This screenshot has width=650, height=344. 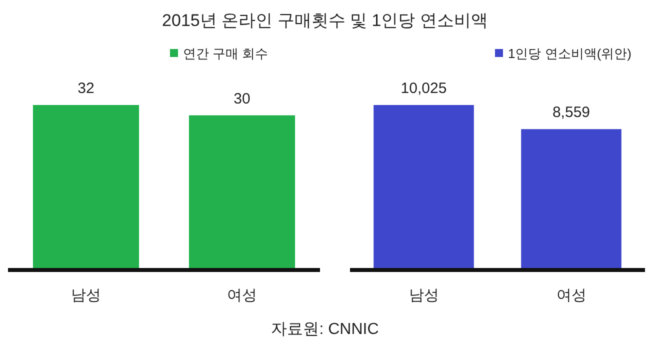 I want to click on legend-label: 1인당 연소비액(위안), so click(x=570, y=53).